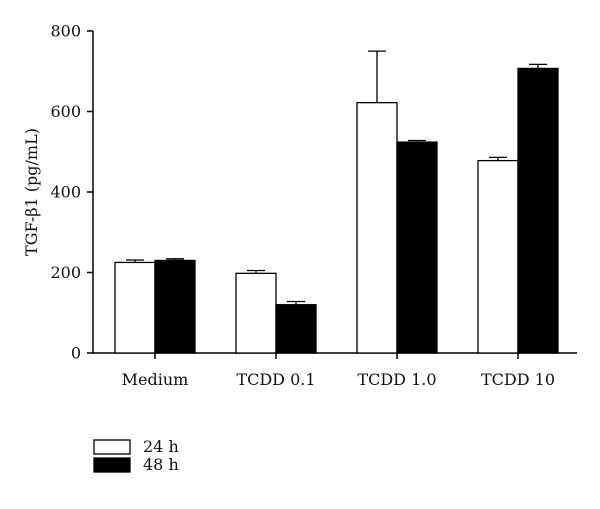 This screenshot has width=600, height=509. Describe the element at coordinates (76, 353) in the screenshot. I see `y-tick-label: 0` at that location.